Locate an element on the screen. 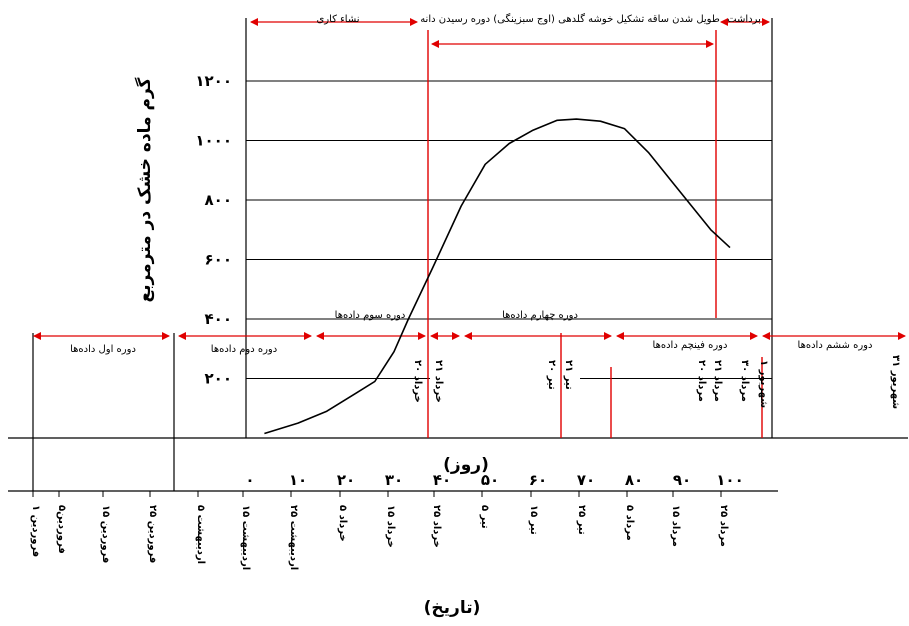 The height and width of the screenshot is (626, 909). y-tick-label: ۱۰۰۰ is located at coordinates (213, 141).